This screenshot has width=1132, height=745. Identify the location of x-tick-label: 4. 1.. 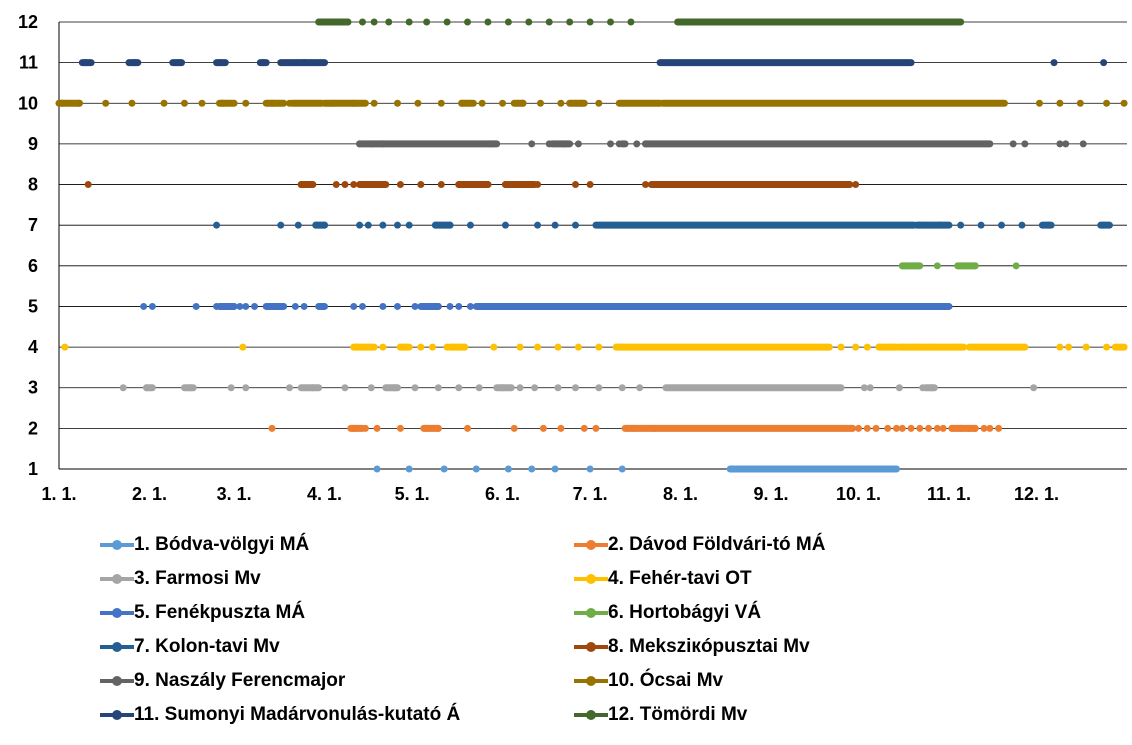
(324, 494).